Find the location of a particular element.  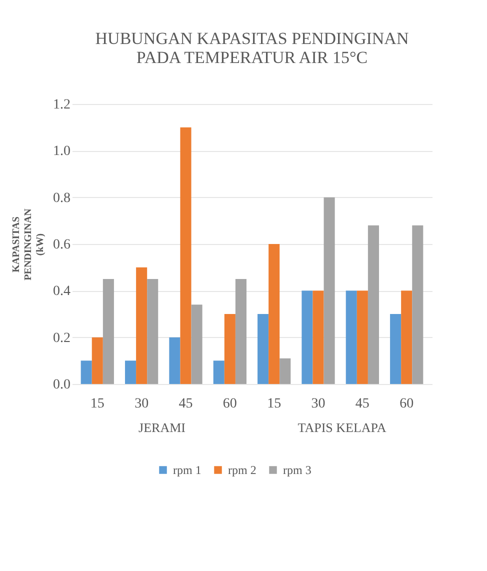

y-tick-label: 0.0 is located at coordinates (61, 385).